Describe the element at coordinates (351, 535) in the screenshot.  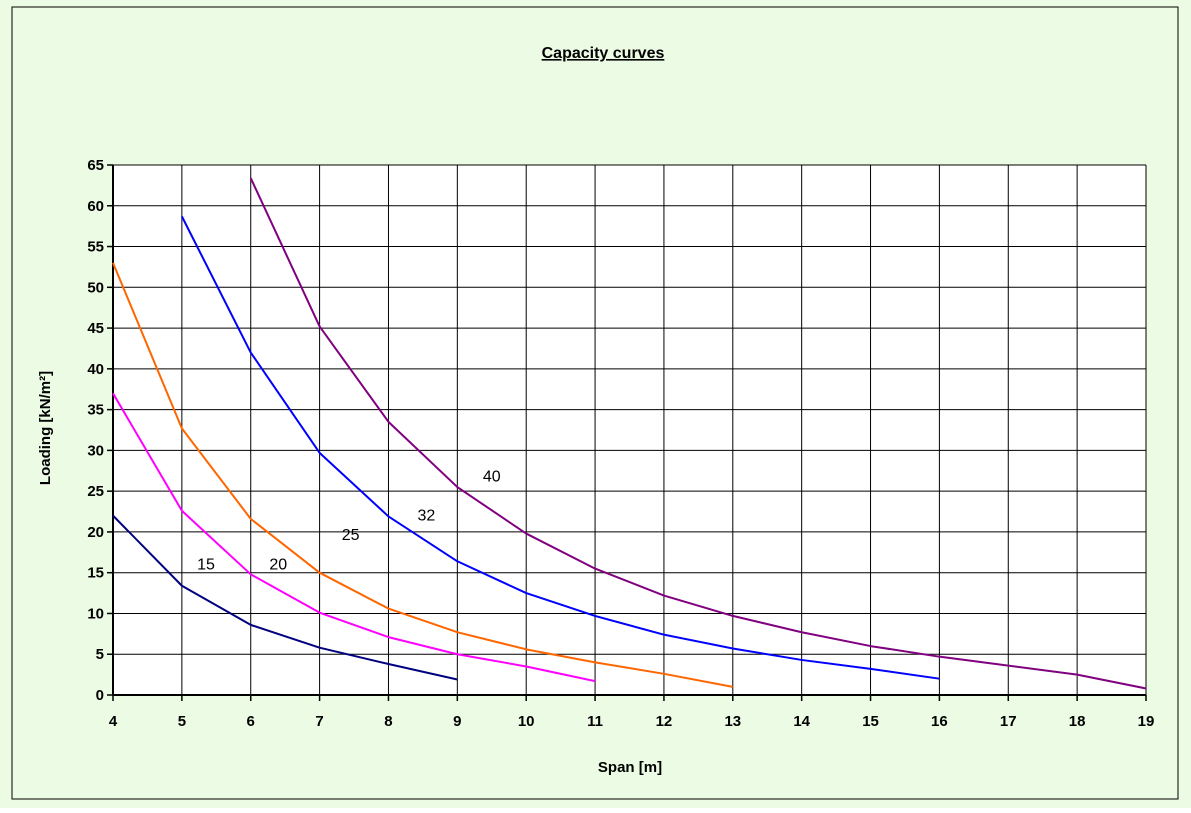
I see `series-label-25: 25` at that location.